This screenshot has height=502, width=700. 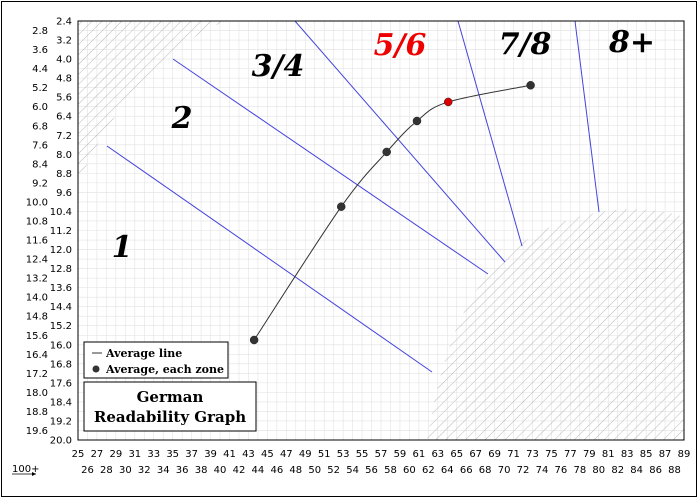 I want to click on y-tick-label: 4.4, so click(x=40, y=69).